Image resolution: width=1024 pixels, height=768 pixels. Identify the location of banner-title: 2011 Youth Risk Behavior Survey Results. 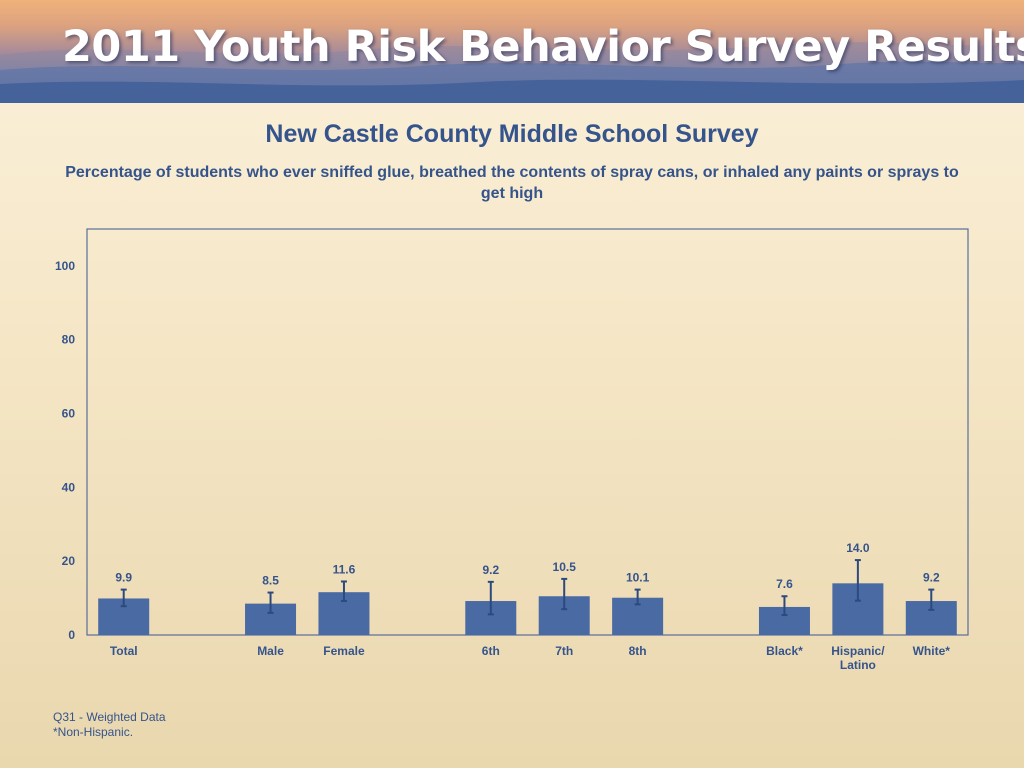
(543, 47).